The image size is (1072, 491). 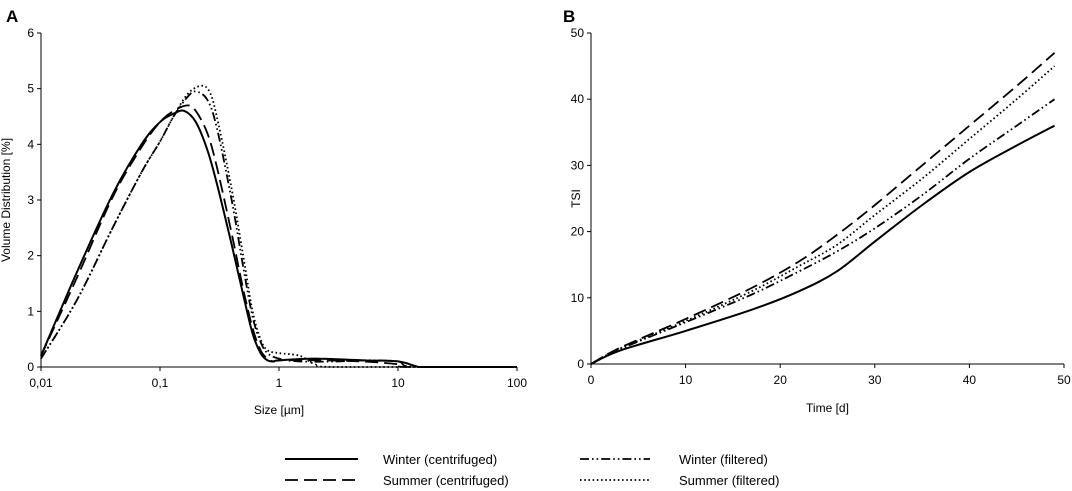 What do you see at coordinates (576, 198) in the screenshot?
I see `panel-b-y-axis-label: TSI` at bounding box center [576, 198].